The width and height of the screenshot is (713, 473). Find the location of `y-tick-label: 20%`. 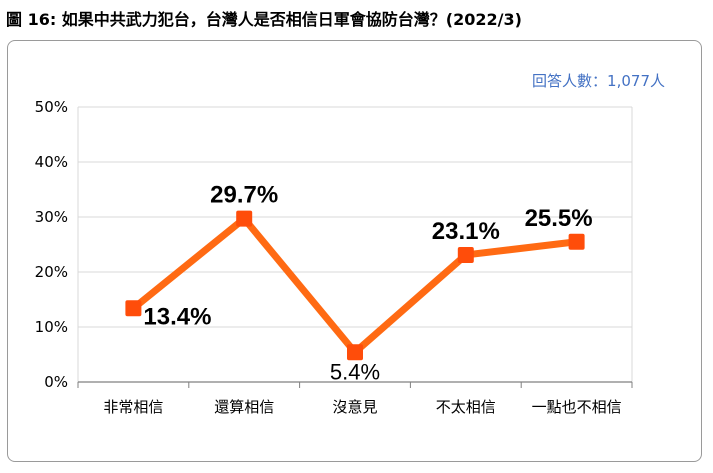

y-tick-label: 20% is located at coordinates (51, 272).